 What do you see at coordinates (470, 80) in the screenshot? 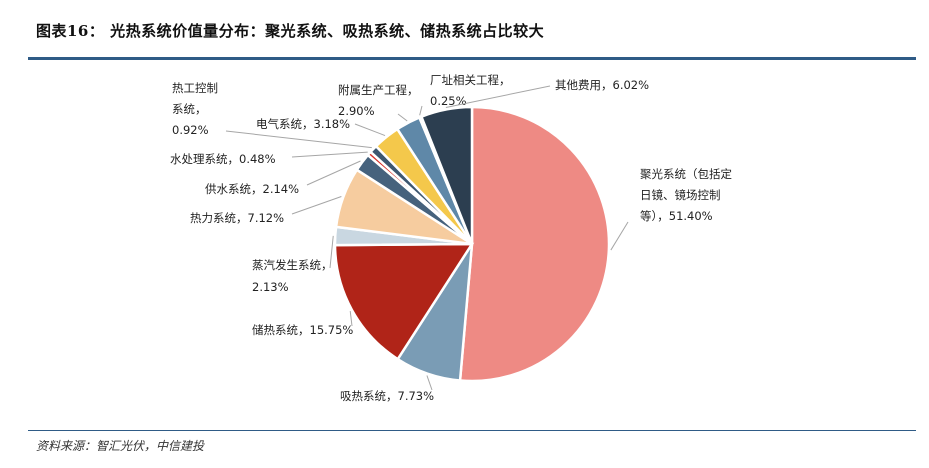
I see `slice-label: 厂址相关工程，` at bounding box center [470, 80].